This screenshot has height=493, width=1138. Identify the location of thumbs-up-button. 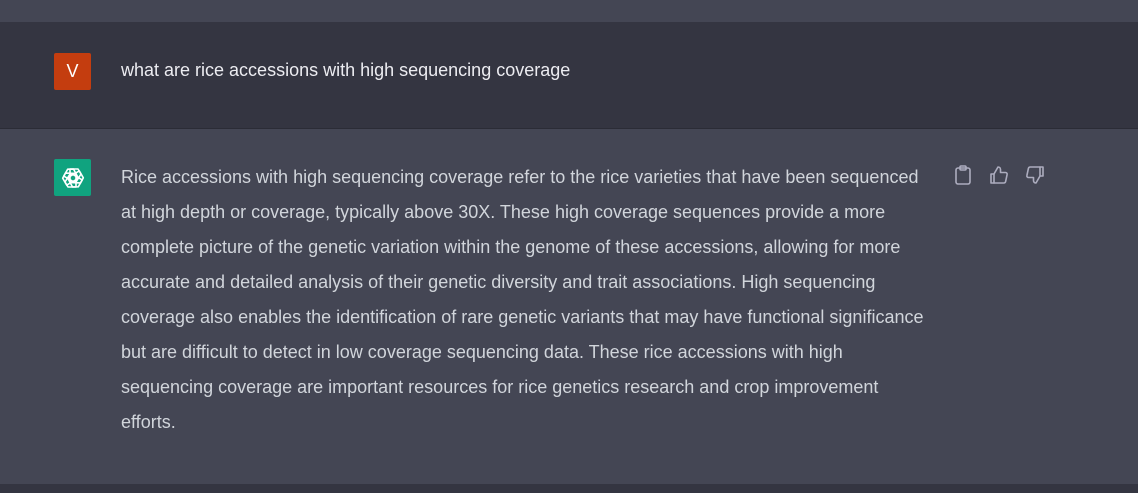
(999, 175).